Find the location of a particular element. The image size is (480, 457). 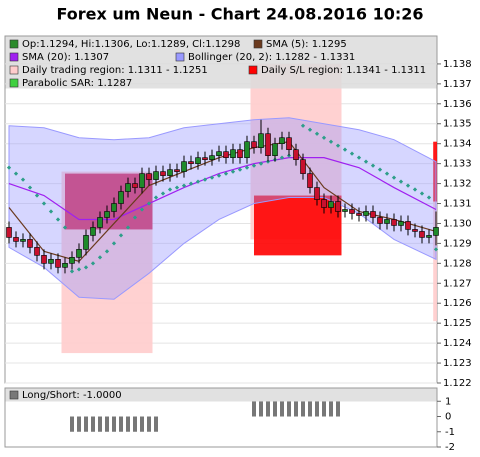

legend-background is located at coordinates (221, 395).